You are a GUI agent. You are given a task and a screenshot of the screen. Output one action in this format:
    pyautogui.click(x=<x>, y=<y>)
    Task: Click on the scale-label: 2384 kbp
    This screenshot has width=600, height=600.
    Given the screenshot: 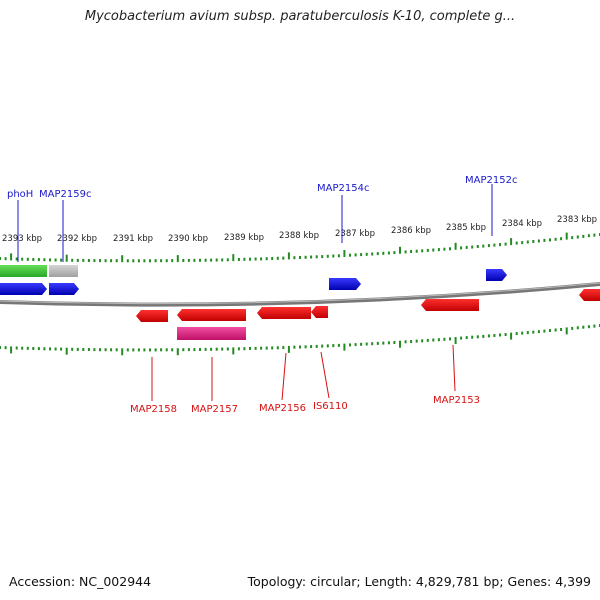 What is the action you would take?
    pyautogui.click(x=522, y=224)
    